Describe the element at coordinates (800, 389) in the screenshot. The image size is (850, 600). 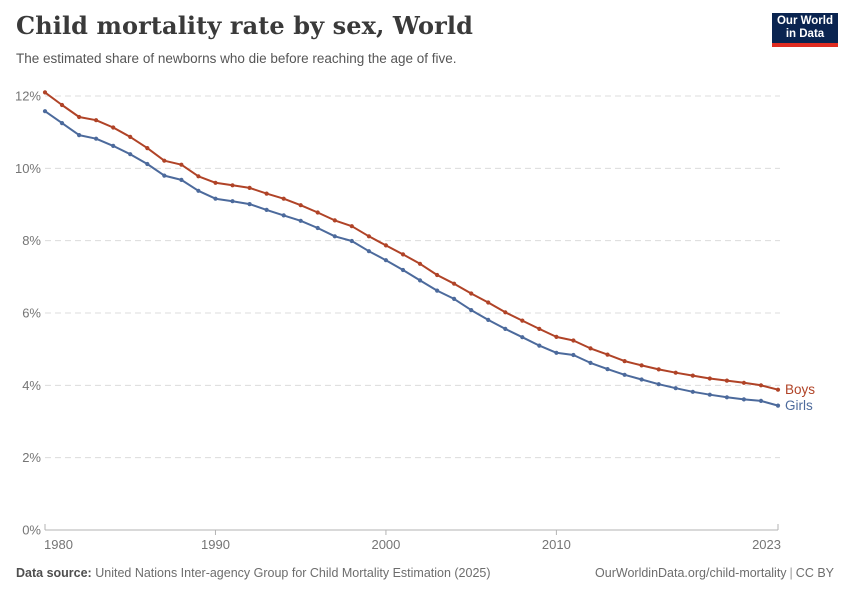
I see `series-label-boys: Boys` at that location.